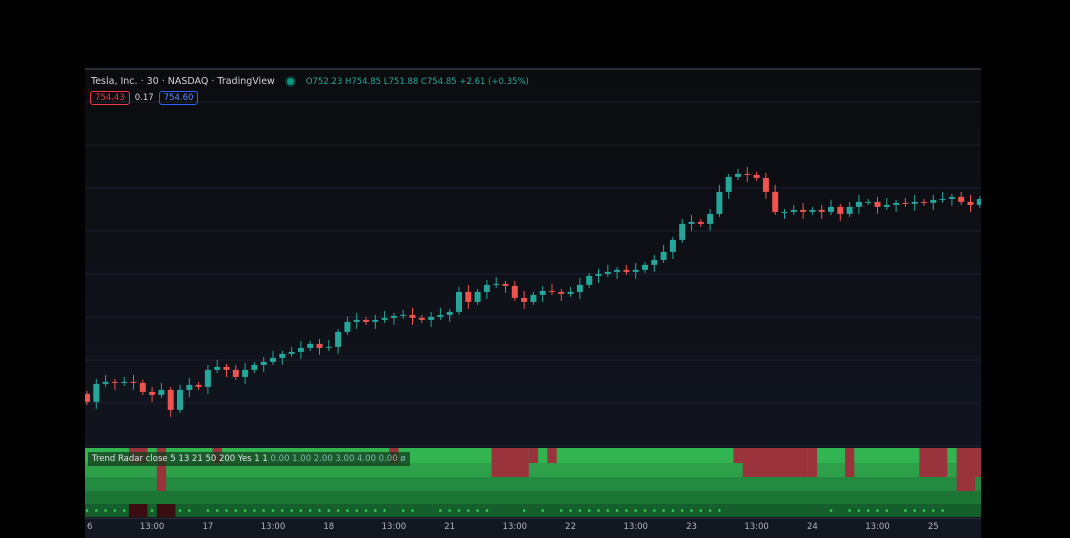  Describe the element at coordinates (110, 98) in the screenshot. I see `sell-price-button: 754.43` at that location.